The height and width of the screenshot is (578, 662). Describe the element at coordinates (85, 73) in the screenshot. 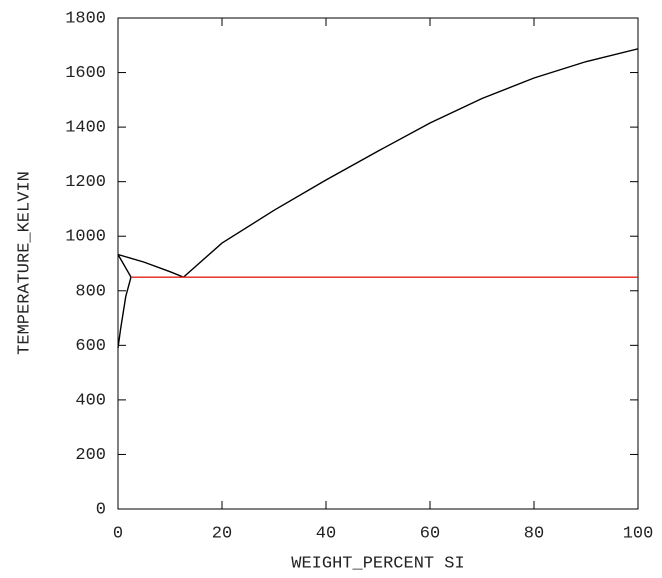

I see `y-tick-label: 1600` at that location.